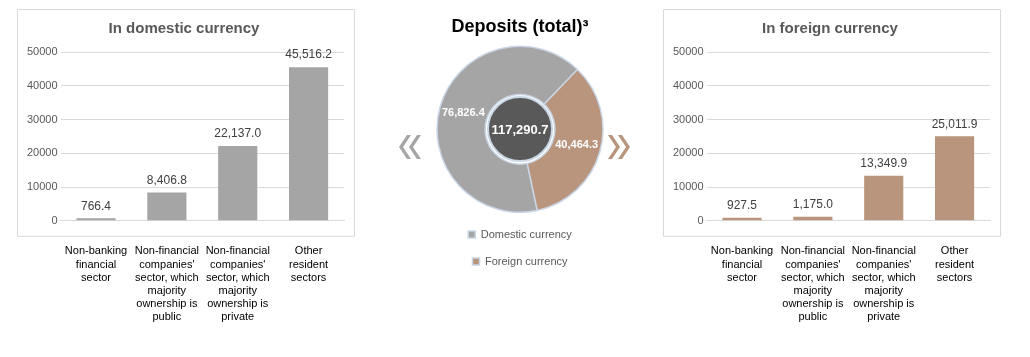 Image resolution: width=1030 pixels, height=357 pixels. What do you see at coordinates (577, 144) in the screenshot?
I see `data-label: 40,464.3` at bounding box center [577, 144].